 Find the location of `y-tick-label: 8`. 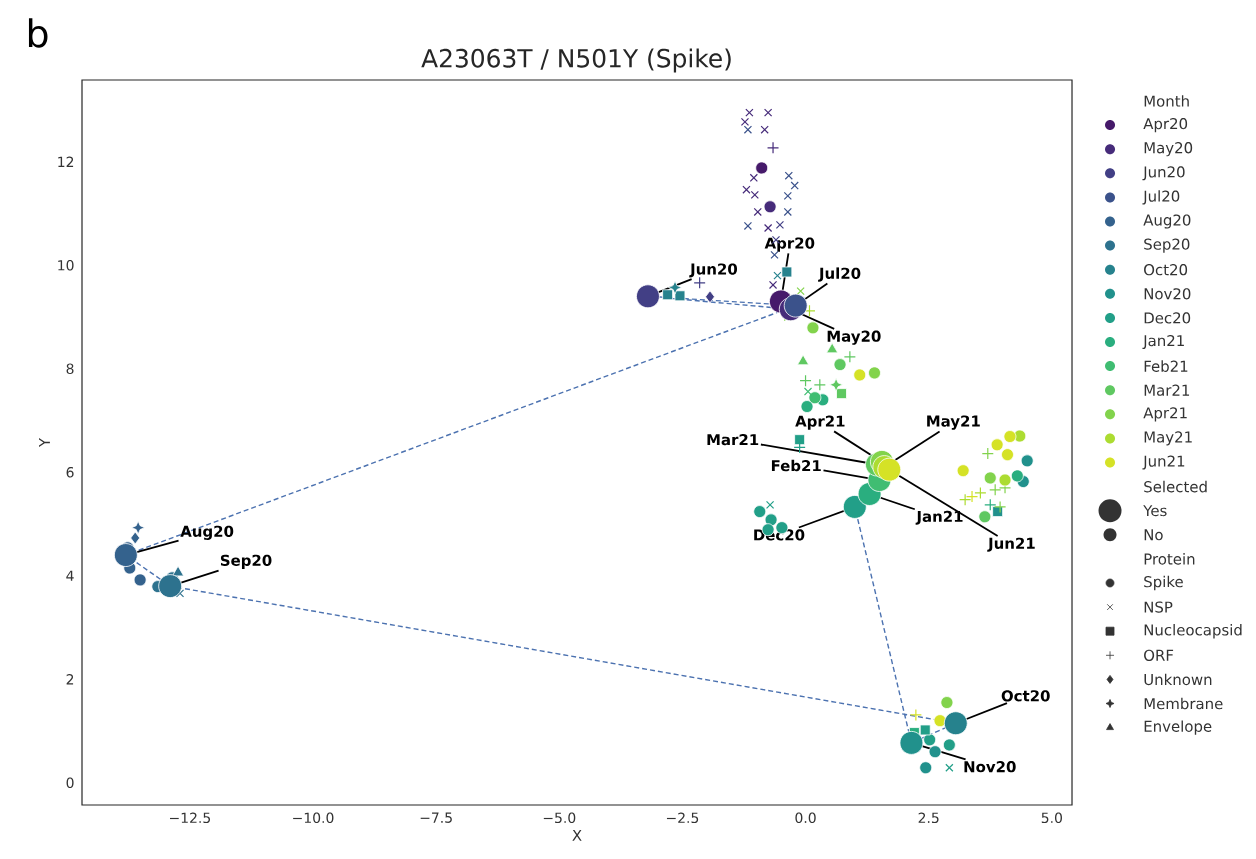

y-tick-label: 8 is located at coordinates (70, 369).